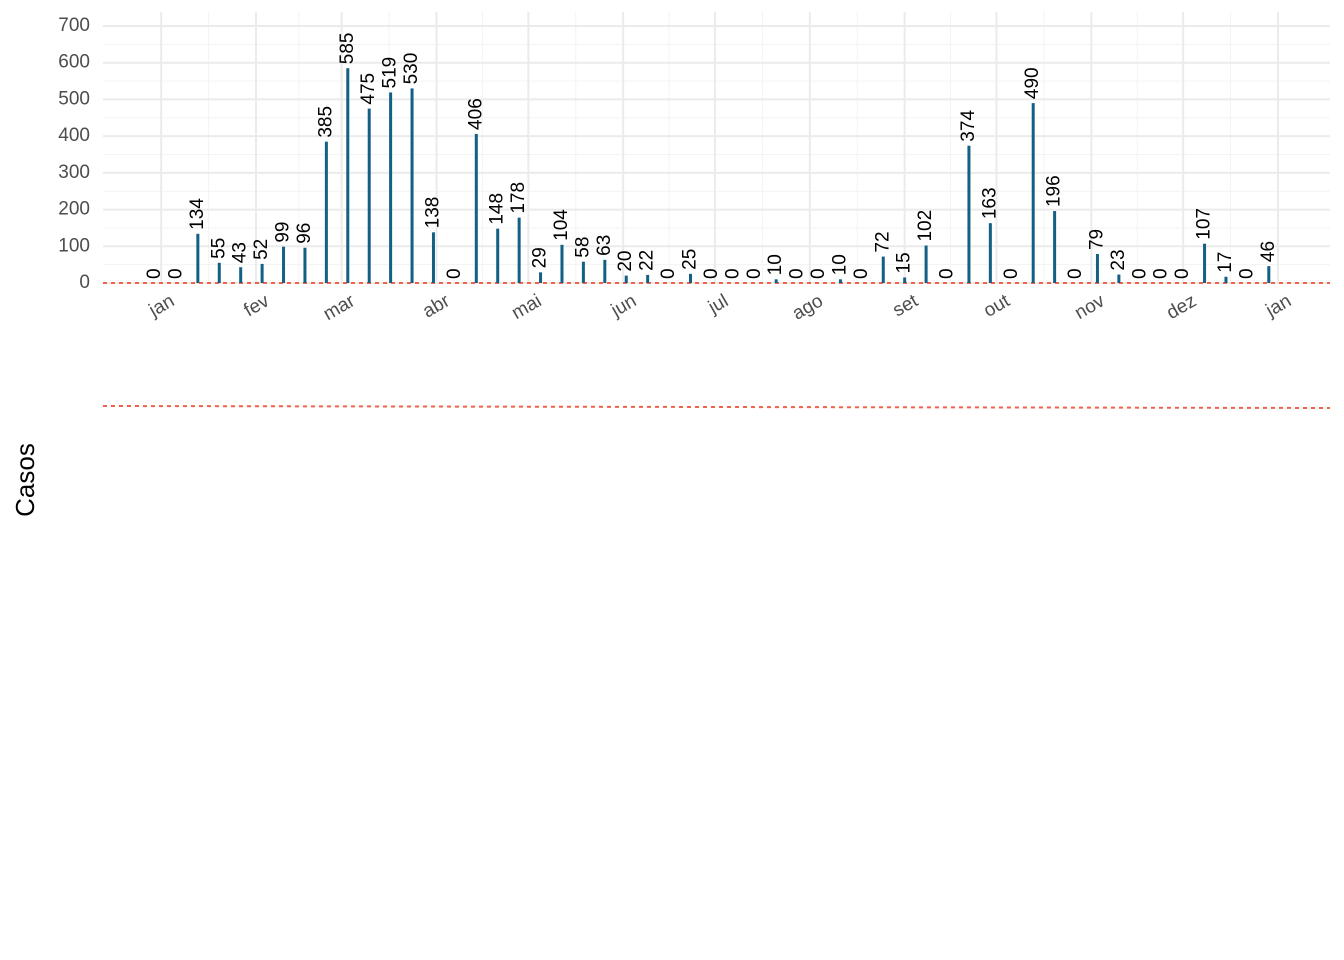 The width and height of the screenshot is (1344, 960). What do you see at coordinates (718, 304) in the screenshot?
I see `x-tick-label: jul` at bounding box center [718, 304].